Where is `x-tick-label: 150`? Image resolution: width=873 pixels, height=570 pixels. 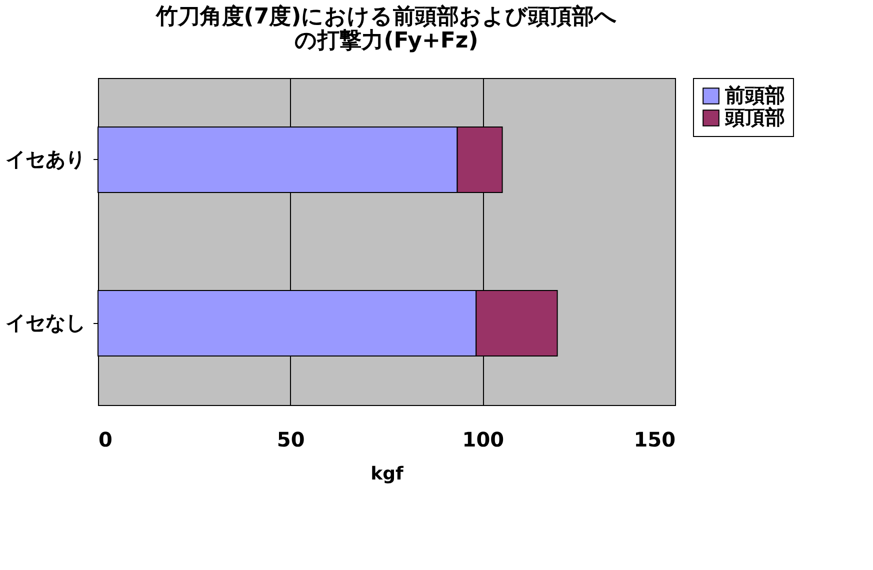 x-tick-label: 150 is located at coordinates (655, 440).